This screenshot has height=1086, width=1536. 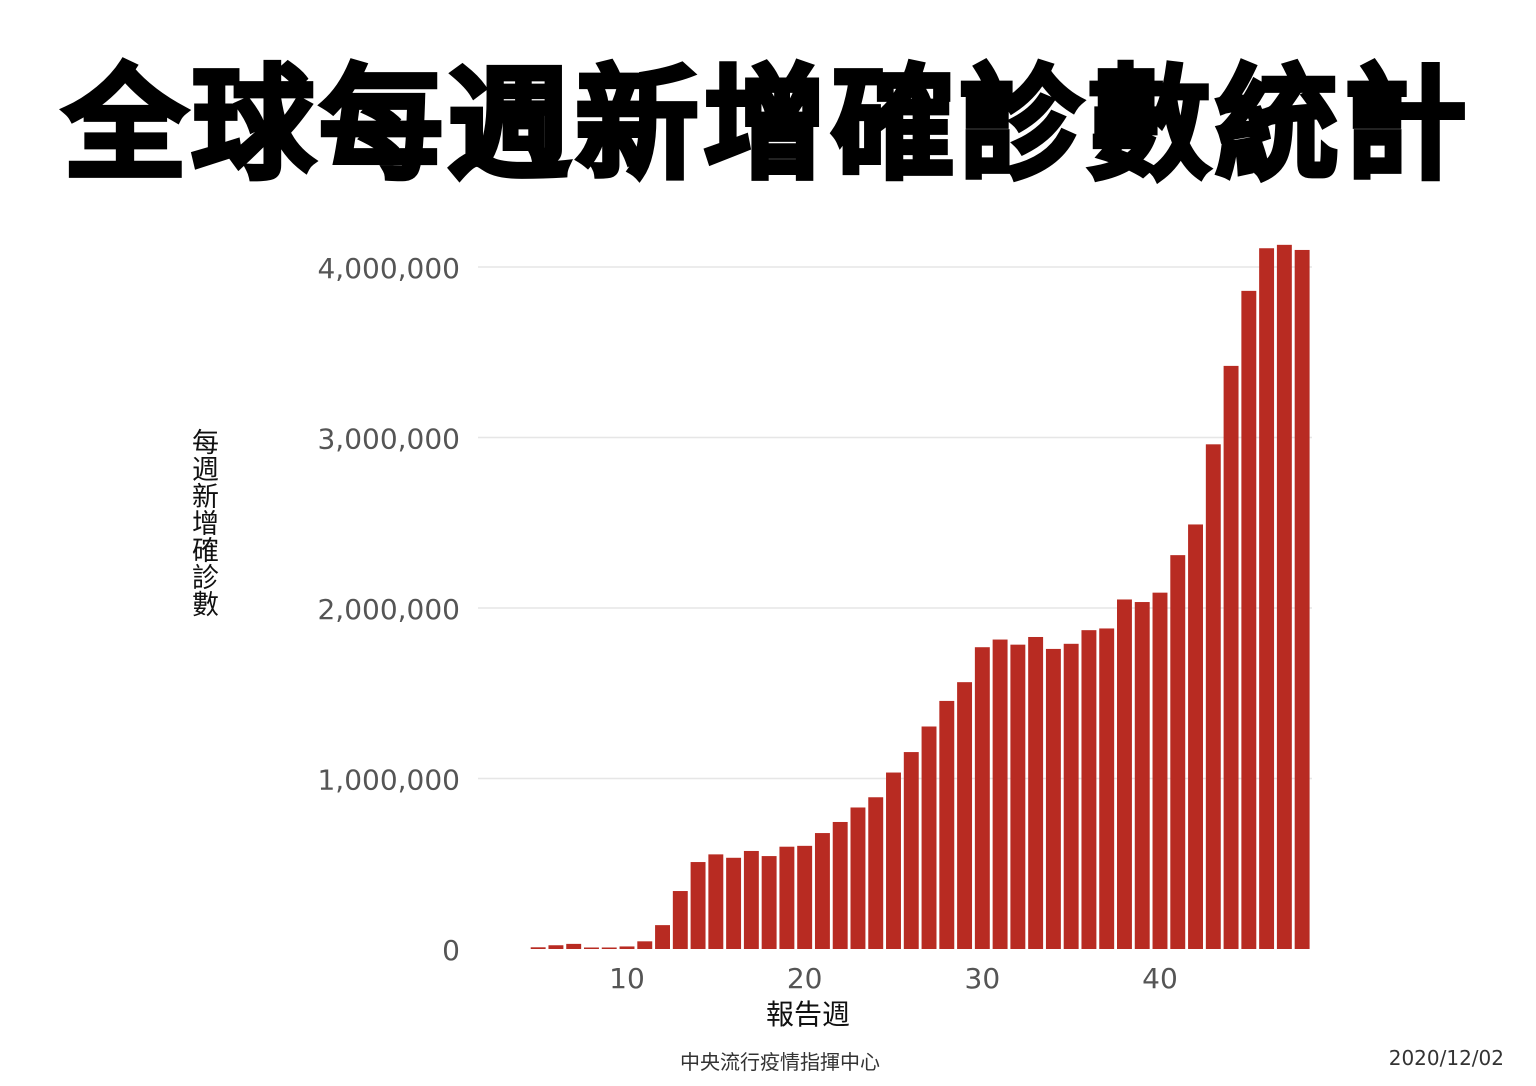 I want to click on chart-title: 全球每週新增確診數統計, so click(x=767, y=125).